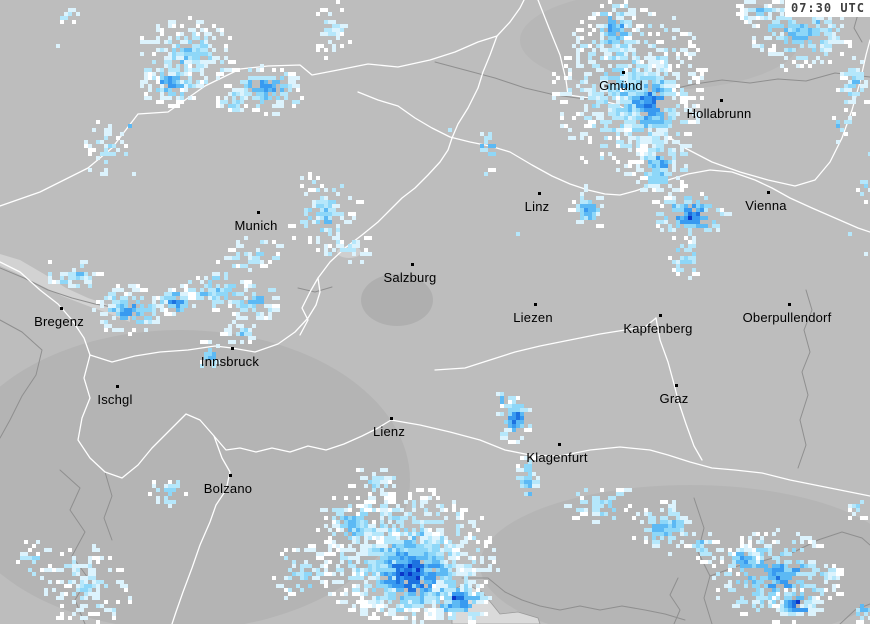 This screenshot has width=870, height=624. What do you see at coordinates (621, 85) in the screenshot?
I see `city-label: Gmünd` at bounding box center [621, 85].